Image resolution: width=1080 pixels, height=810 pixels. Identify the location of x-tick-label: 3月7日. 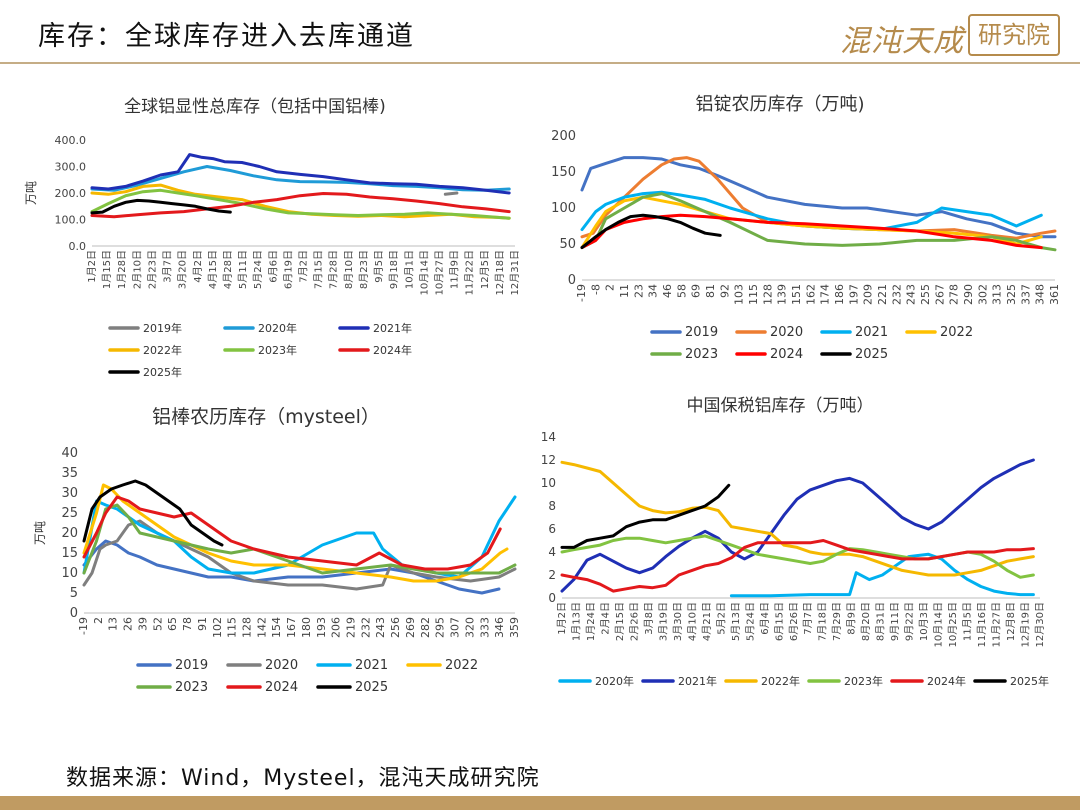
(168, 266).